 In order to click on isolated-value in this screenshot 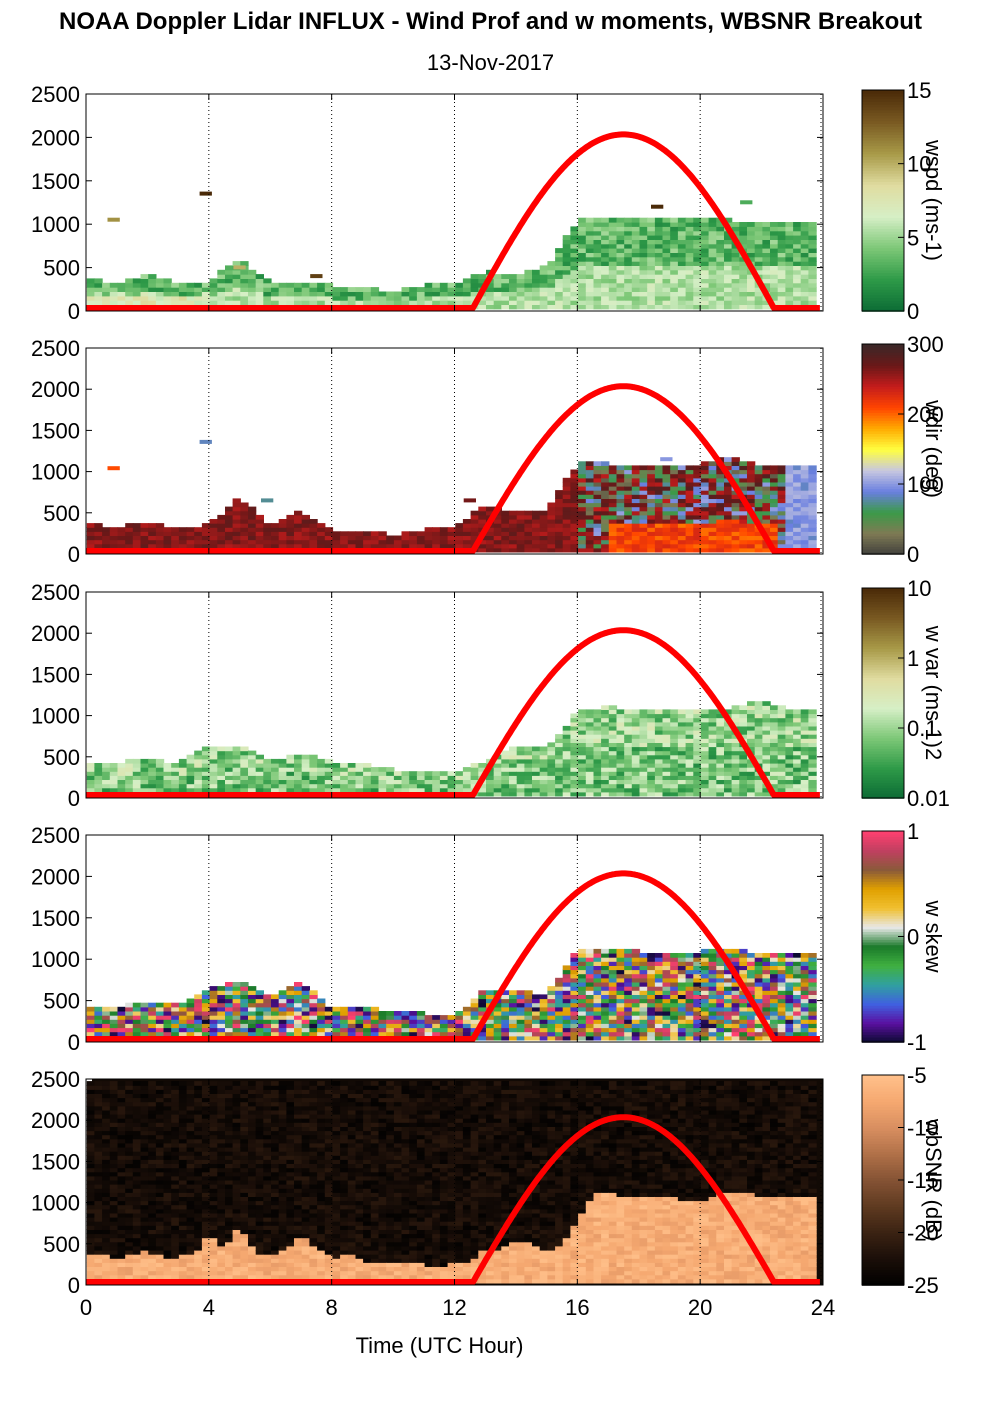, I will do `click(469, 500)`.